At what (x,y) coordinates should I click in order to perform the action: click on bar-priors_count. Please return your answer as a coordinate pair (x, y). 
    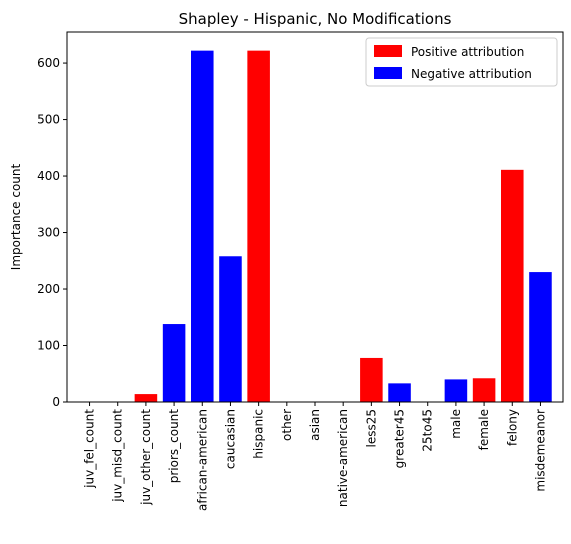
    Looking at the image, I should click on (174, 363).